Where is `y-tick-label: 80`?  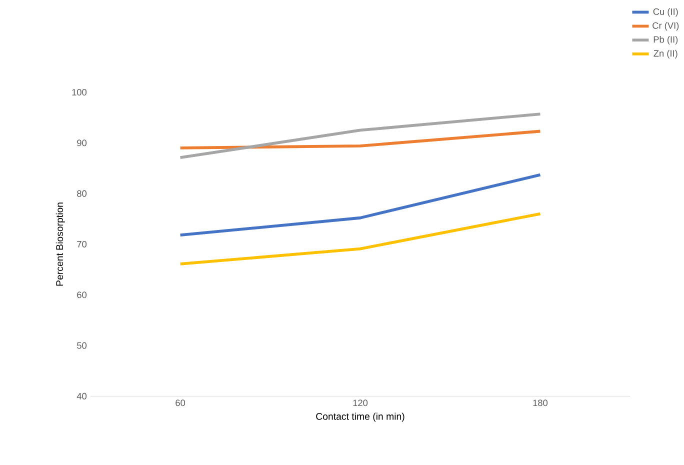
y-tick-label: 80 is located at coordinates (82, 193).